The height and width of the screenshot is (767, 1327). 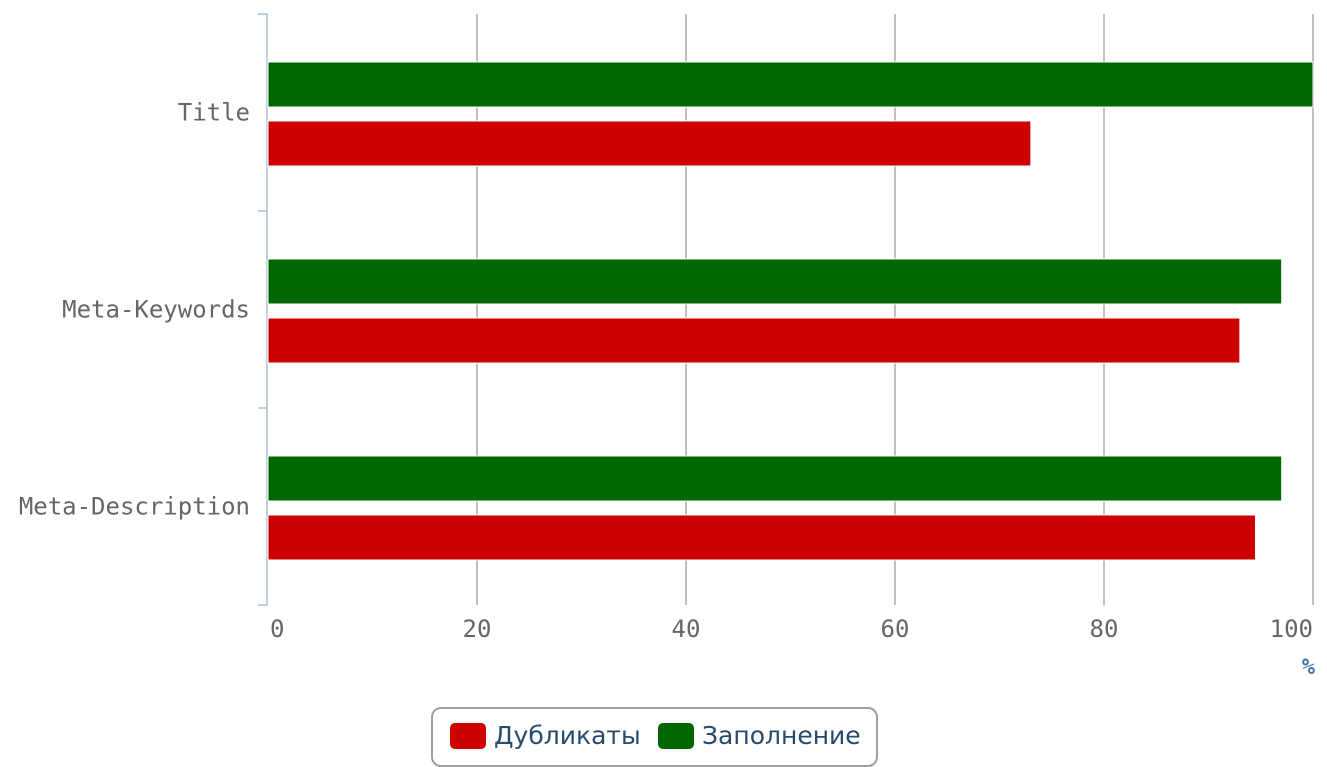 What do you see at coordinates (781, 735) in the screenshot?
I see `legend-label-fill: Заполнение` at bounding box center [781, 735].